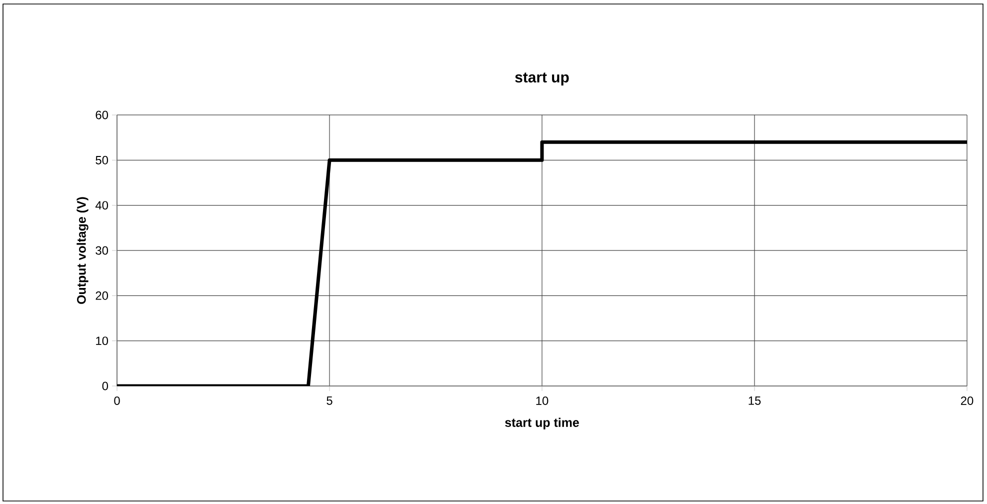  I want to click on x-tick-label: 5, so click(329, 400).